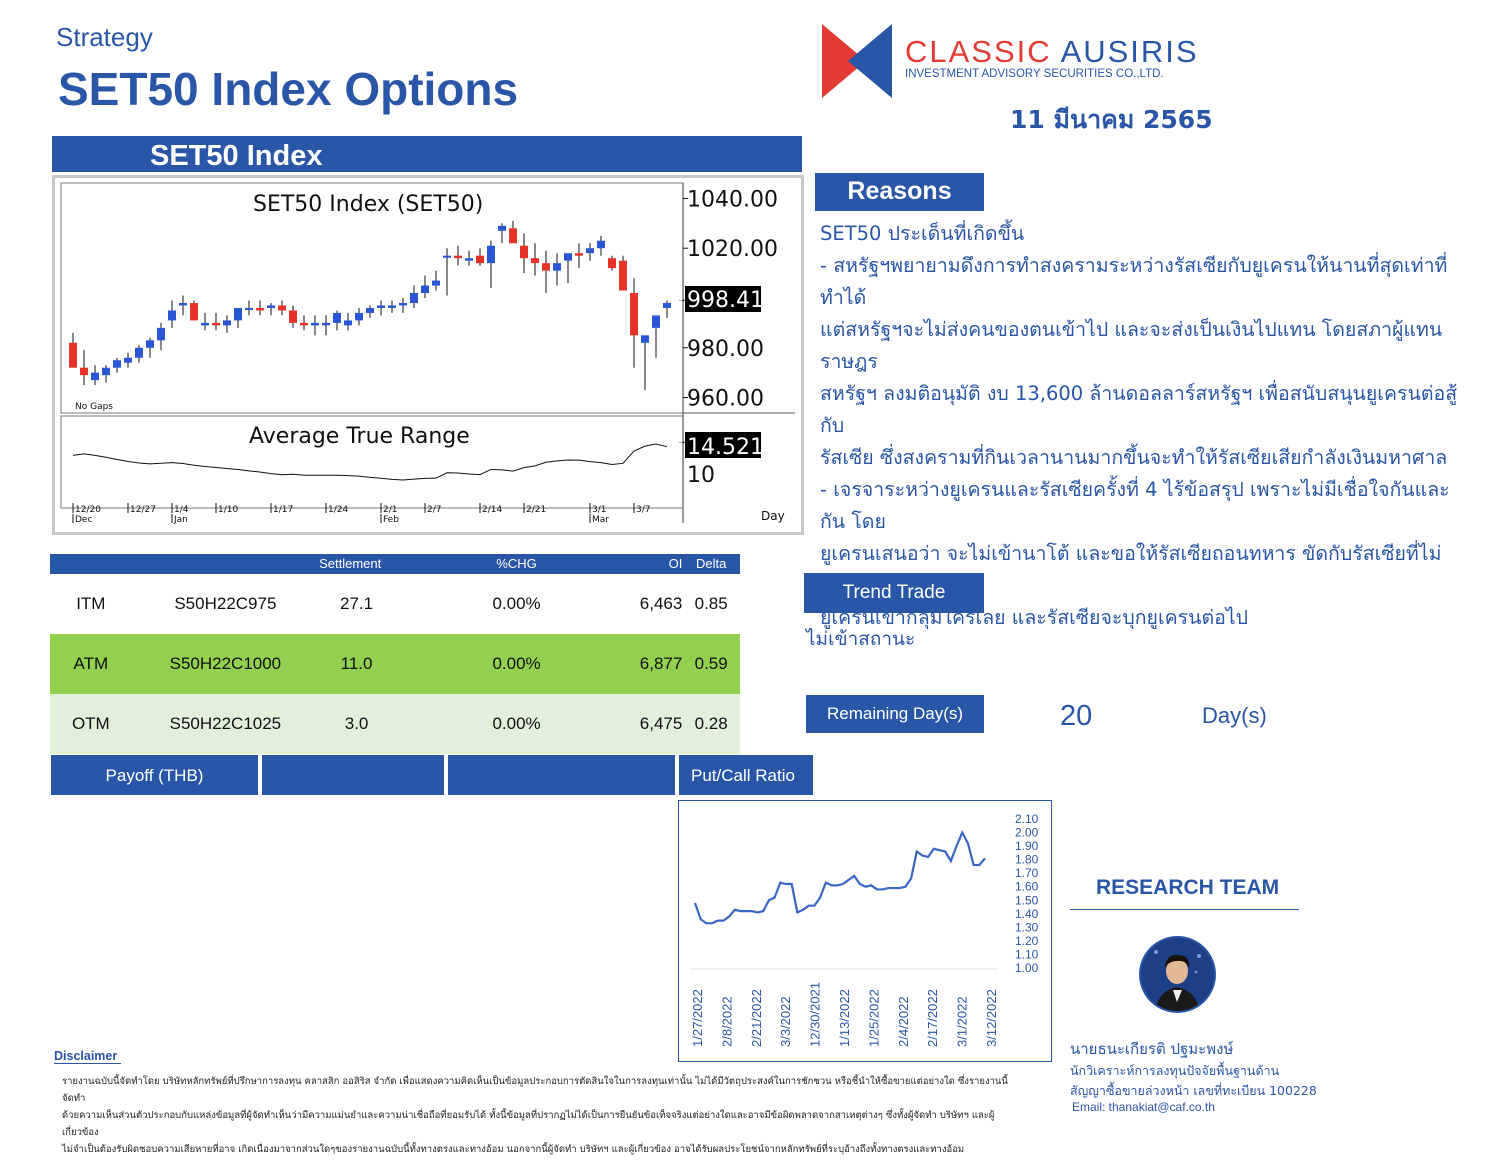 The image size is (1511, 1164). Describe the element at coordinates (1027, 887) in the screenshot. I see `pcr-y-tick-label: 1.60` at that location.